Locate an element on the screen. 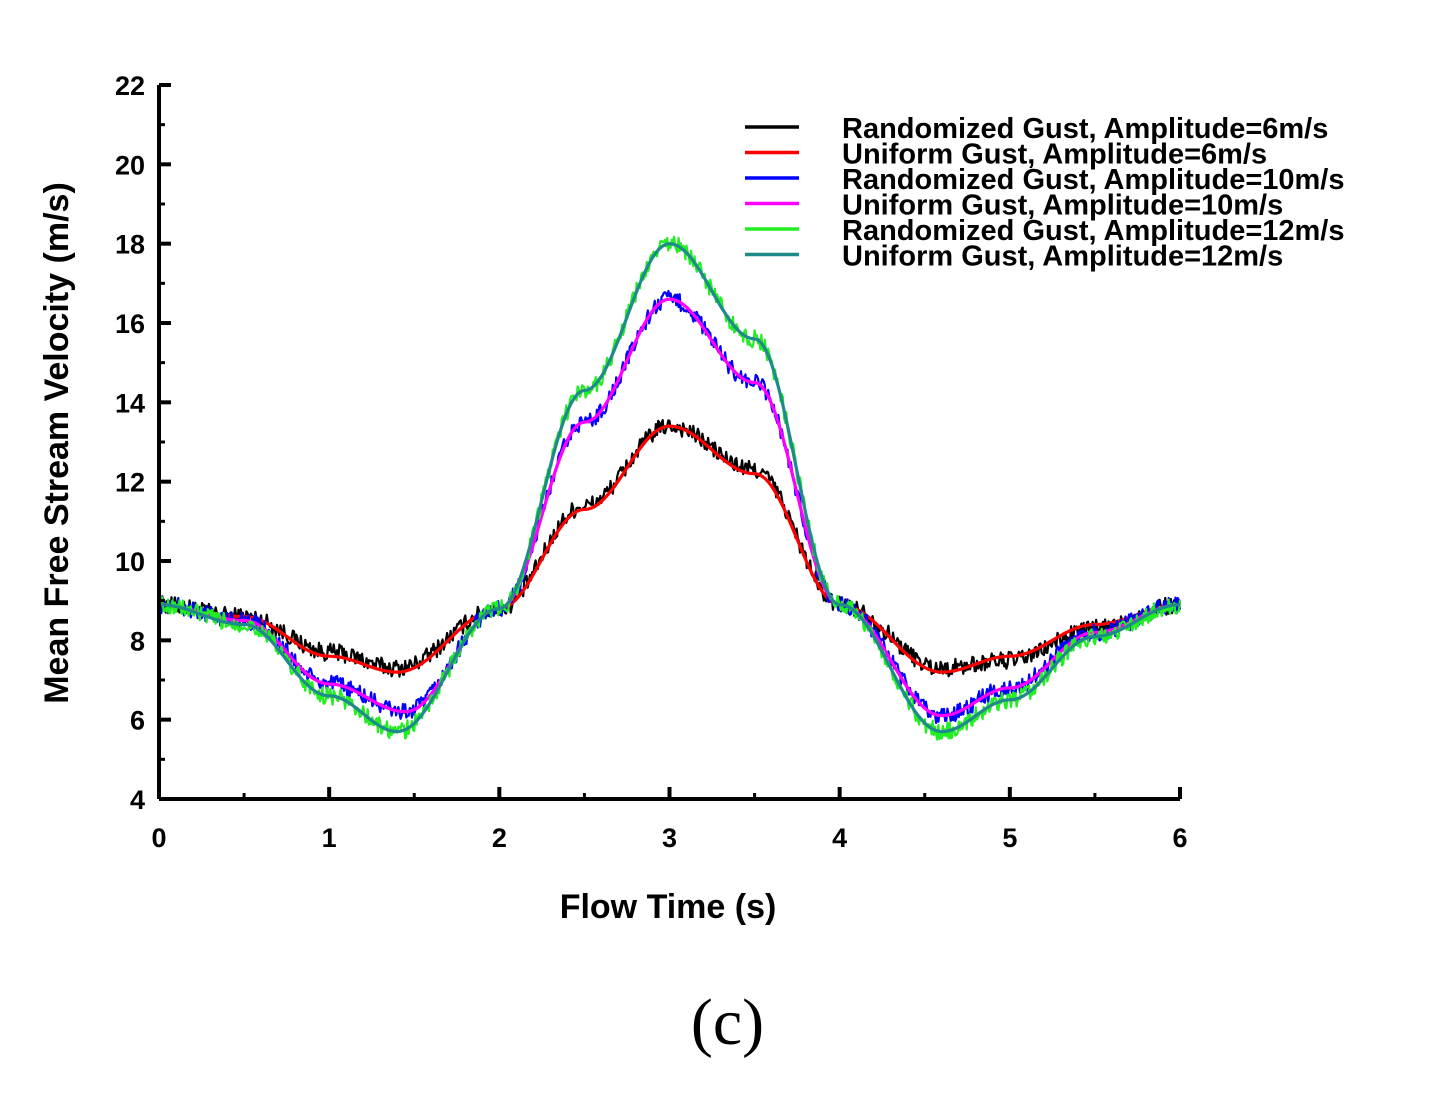 The height and width of the screenshot is (1099, 1455). y-tick-label: 20 is located at coordinates (130, 165).